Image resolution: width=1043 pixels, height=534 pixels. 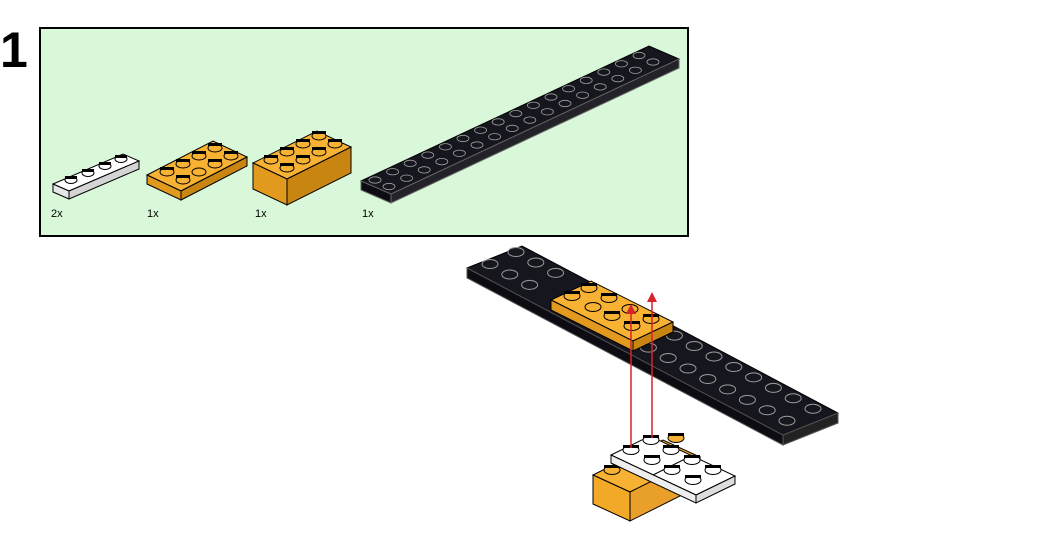 What do you see at coordinates (612, 316) in the screenshot?
I see `orange-plate-assembly` at bounding box center [612, 316].